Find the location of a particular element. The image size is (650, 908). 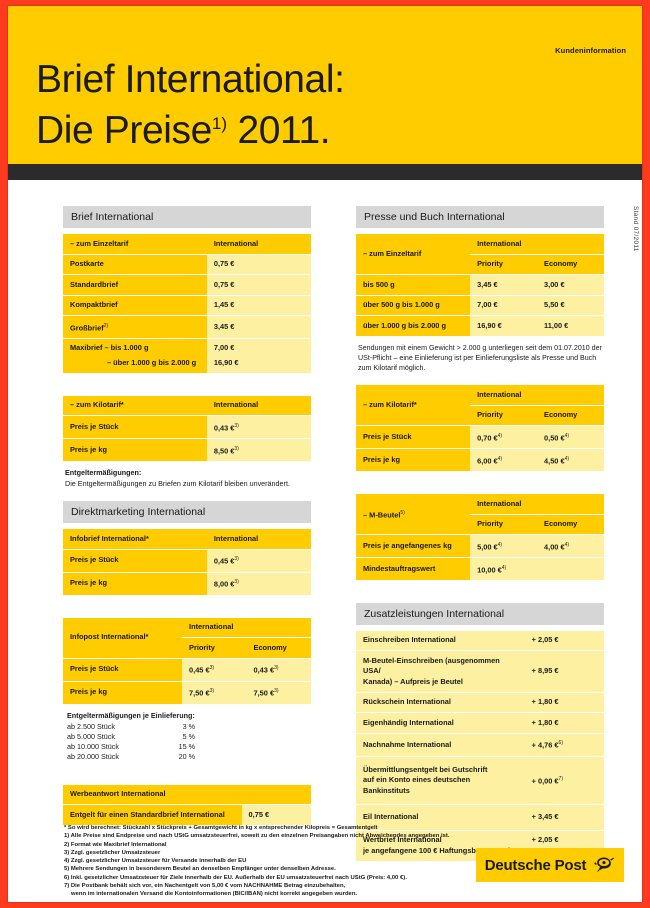

discount-row: ab 5.000 Stück 5 % is located at coordinates (188, 737).